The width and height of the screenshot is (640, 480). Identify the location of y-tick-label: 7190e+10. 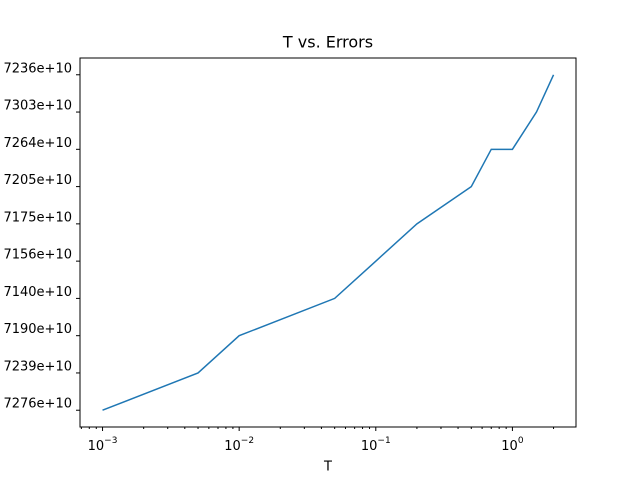
(37, 329).